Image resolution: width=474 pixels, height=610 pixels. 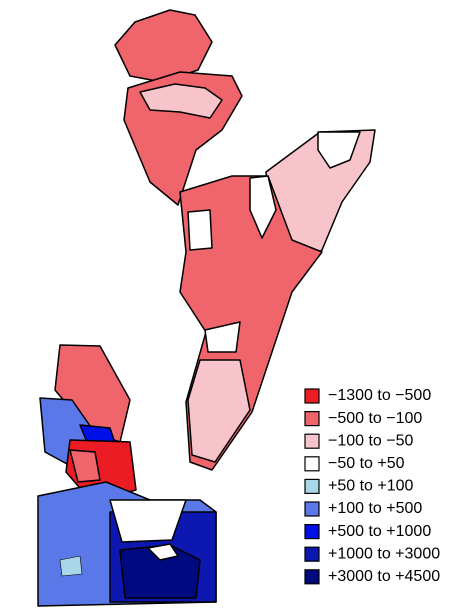 What do you see at coordinates (371, 440) in the screenshot?
I see `legend-label: −100 to −50` at bounding box center [371, 440].